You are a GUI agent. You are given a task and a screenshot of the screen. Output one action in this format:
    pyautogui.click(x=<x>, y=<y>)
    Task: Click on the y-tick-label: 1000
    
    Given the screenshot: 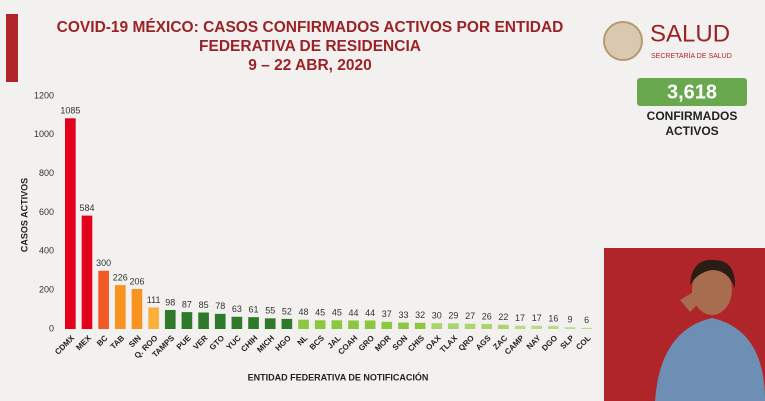 What is the action you would take?
    pyautogui.click(x=44, y=134)
    